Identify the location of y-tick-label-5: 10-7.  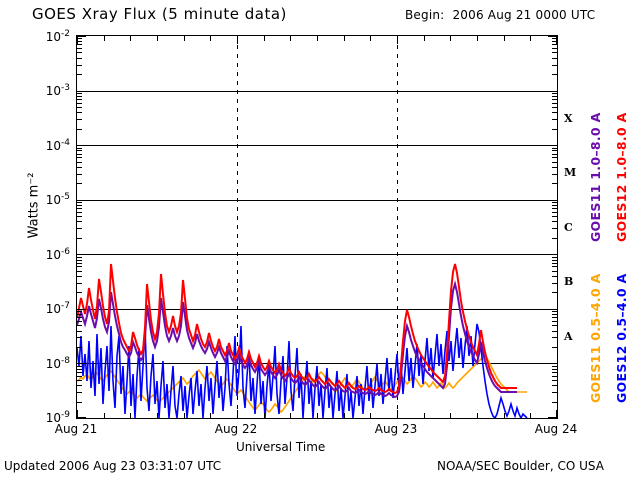
(57, 308).